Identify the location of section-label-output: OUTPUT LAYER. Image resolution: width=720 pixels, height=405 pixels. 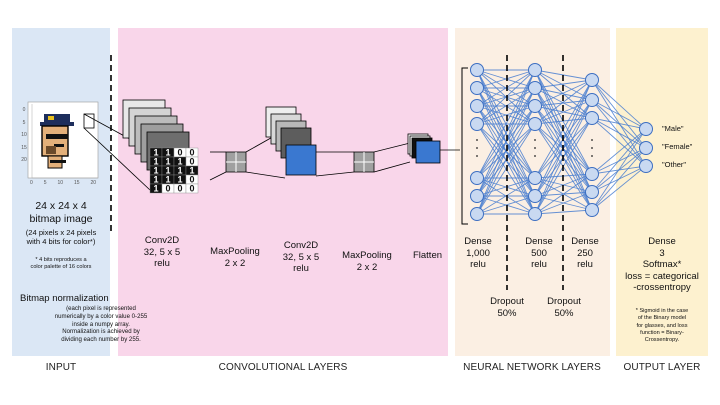
(662, 367).